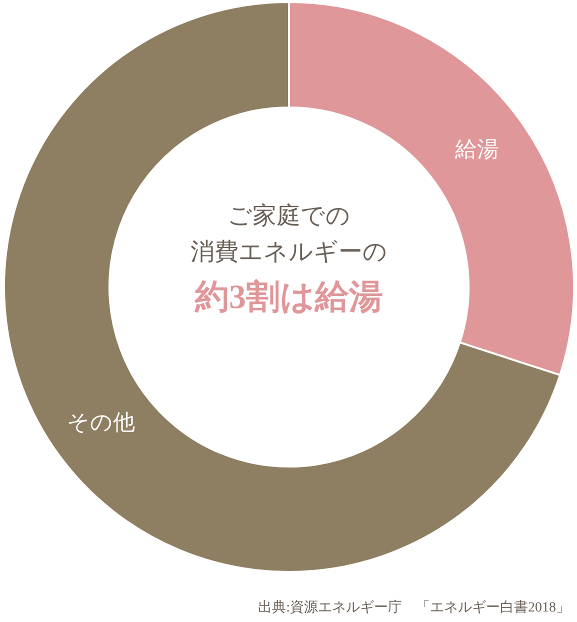  Describe the element at coordinates (476, 149) in the screenshot. I see `slice-label: 給湯` at that location.